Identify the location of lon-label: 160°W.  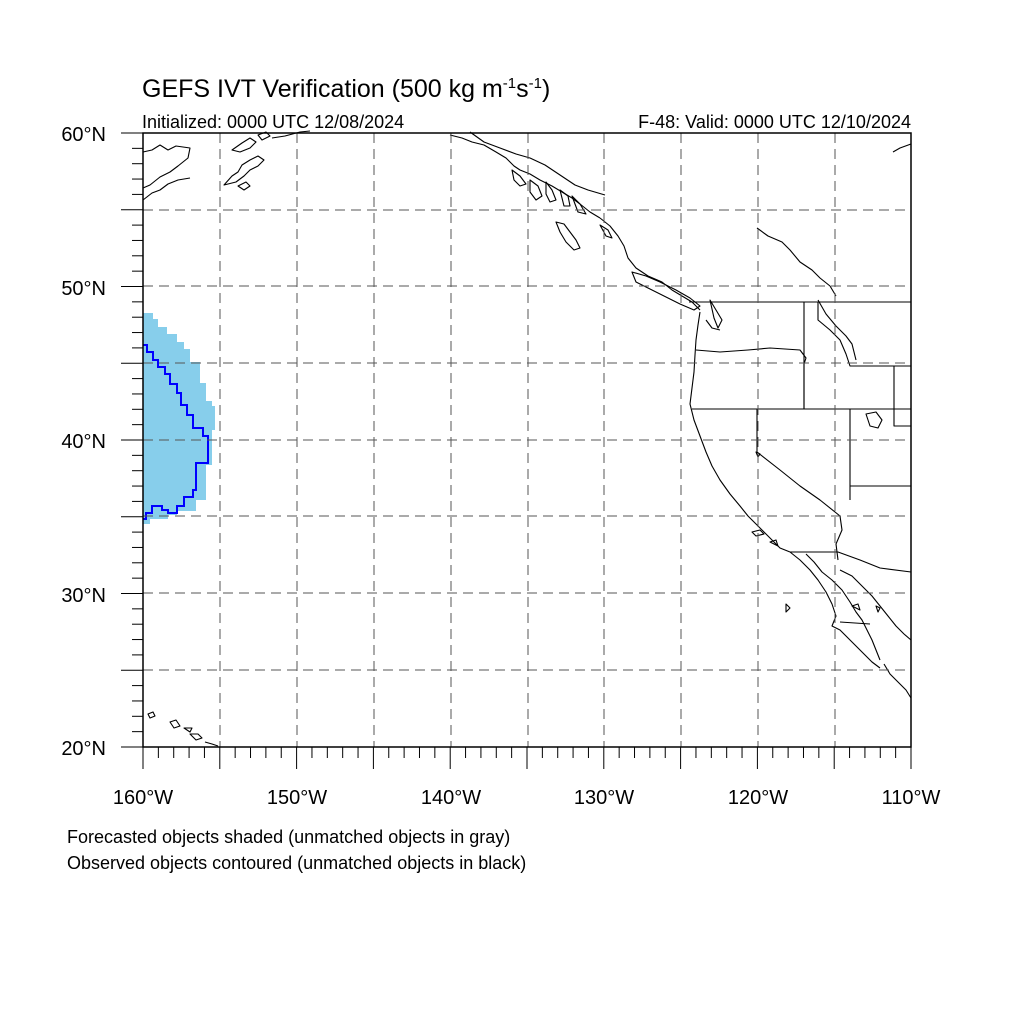
(143, 798).